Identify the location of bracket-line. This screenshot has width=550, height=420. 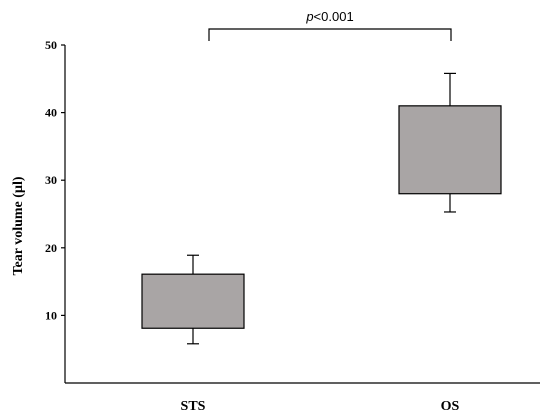
(330, 34).